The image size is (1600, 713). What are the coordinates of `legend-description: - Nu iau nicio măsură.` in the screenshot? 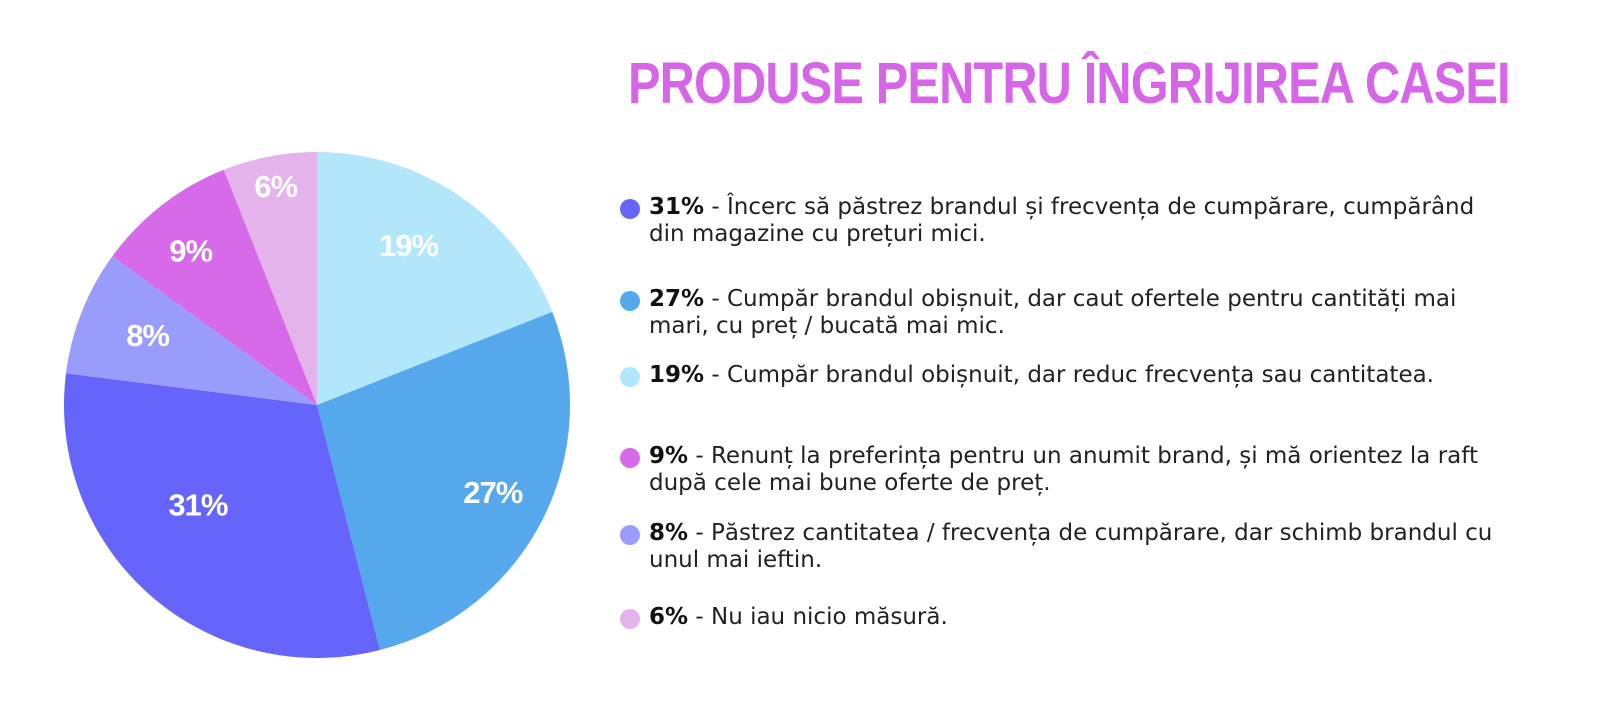 It's located at (818, 617).